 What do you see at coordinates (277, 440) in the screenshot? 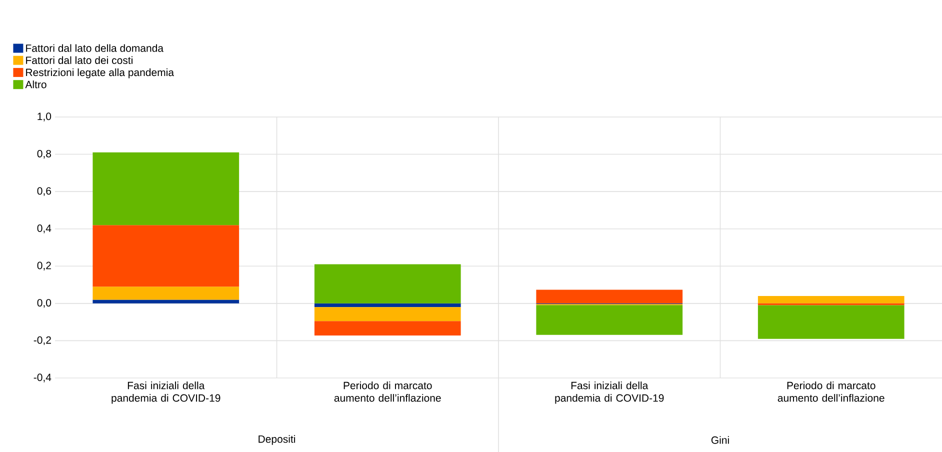
I see `text: Depositi` at bounding box center [277, 440].